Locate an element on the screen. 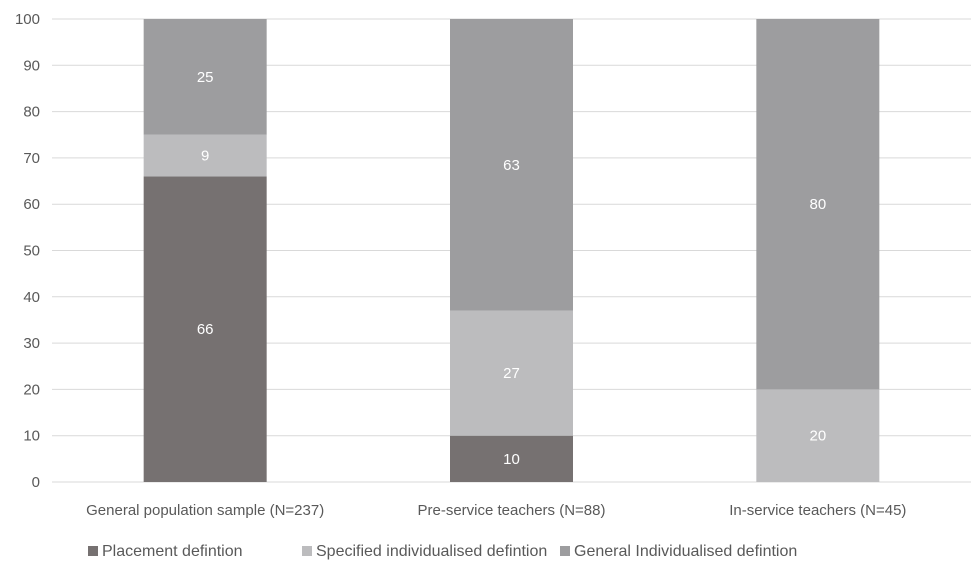 The height and width of the screenshot is (565, 971). y-tick-label-40: 40 is located at coordinates (31, 297).